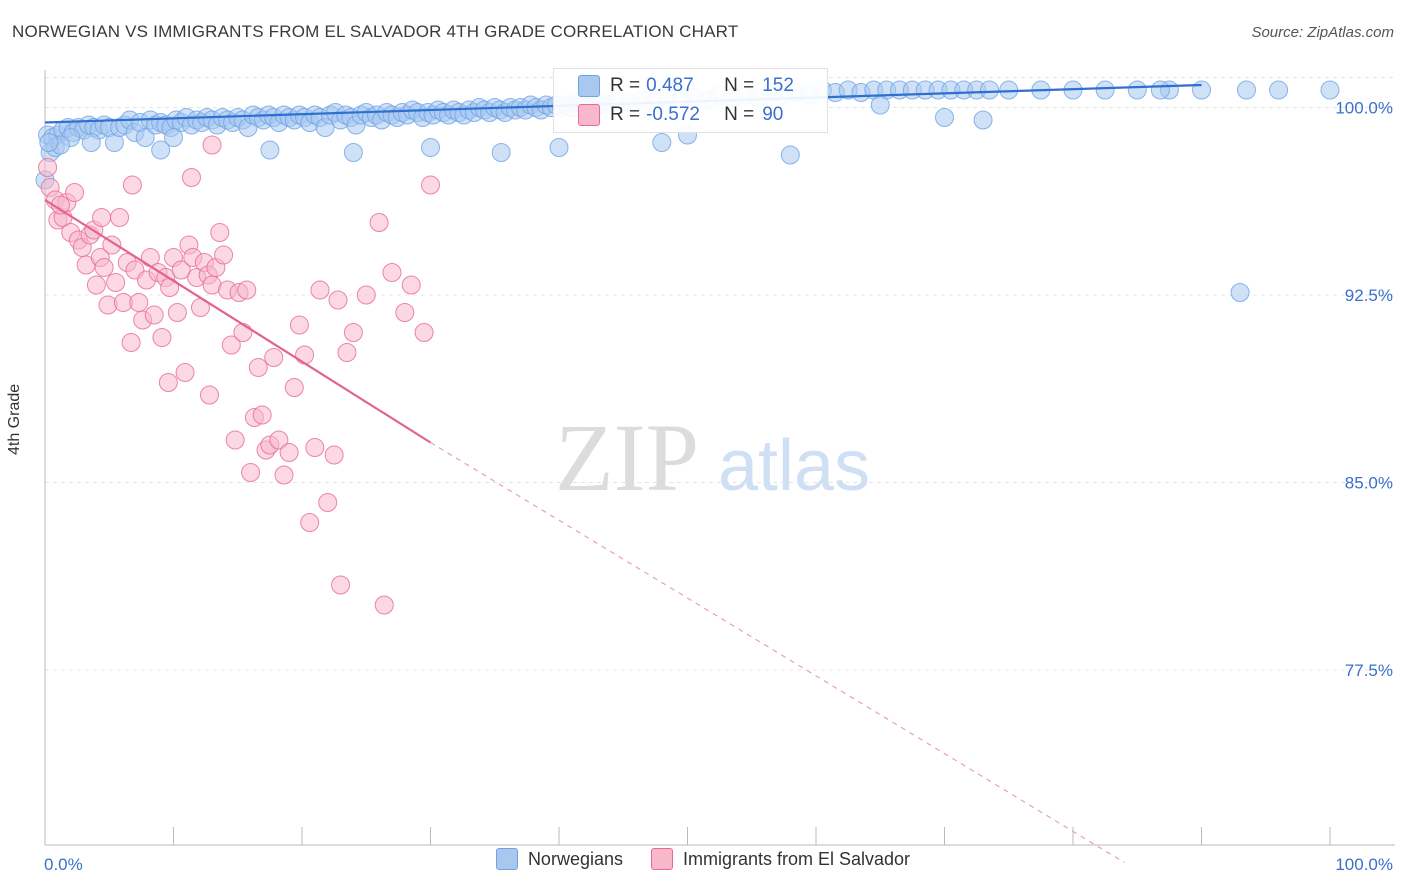 The image size is (1406, 892). Describe the element at coordinates (1369, 670) in the screenshot. I see `y-tick-label: 77.5%` at that location.